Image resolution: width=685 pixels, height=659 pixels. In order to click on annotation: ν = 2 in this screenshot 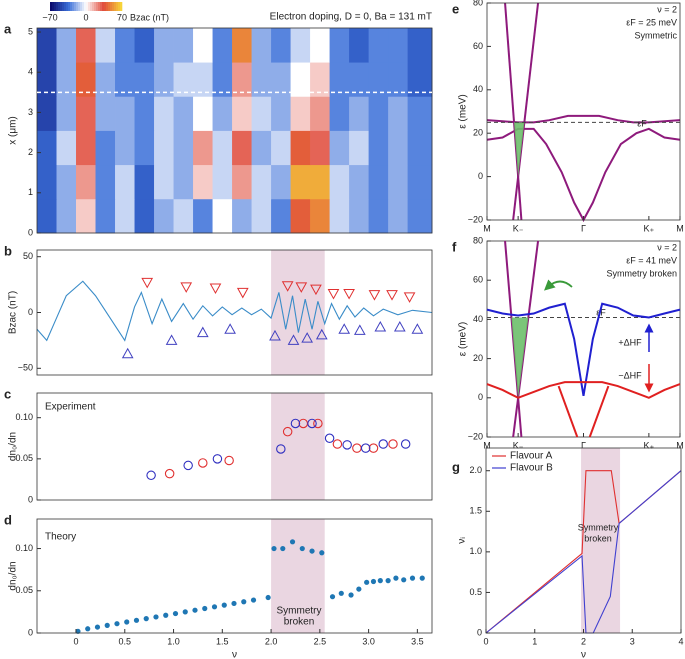, I will do `click(667, 9)`.